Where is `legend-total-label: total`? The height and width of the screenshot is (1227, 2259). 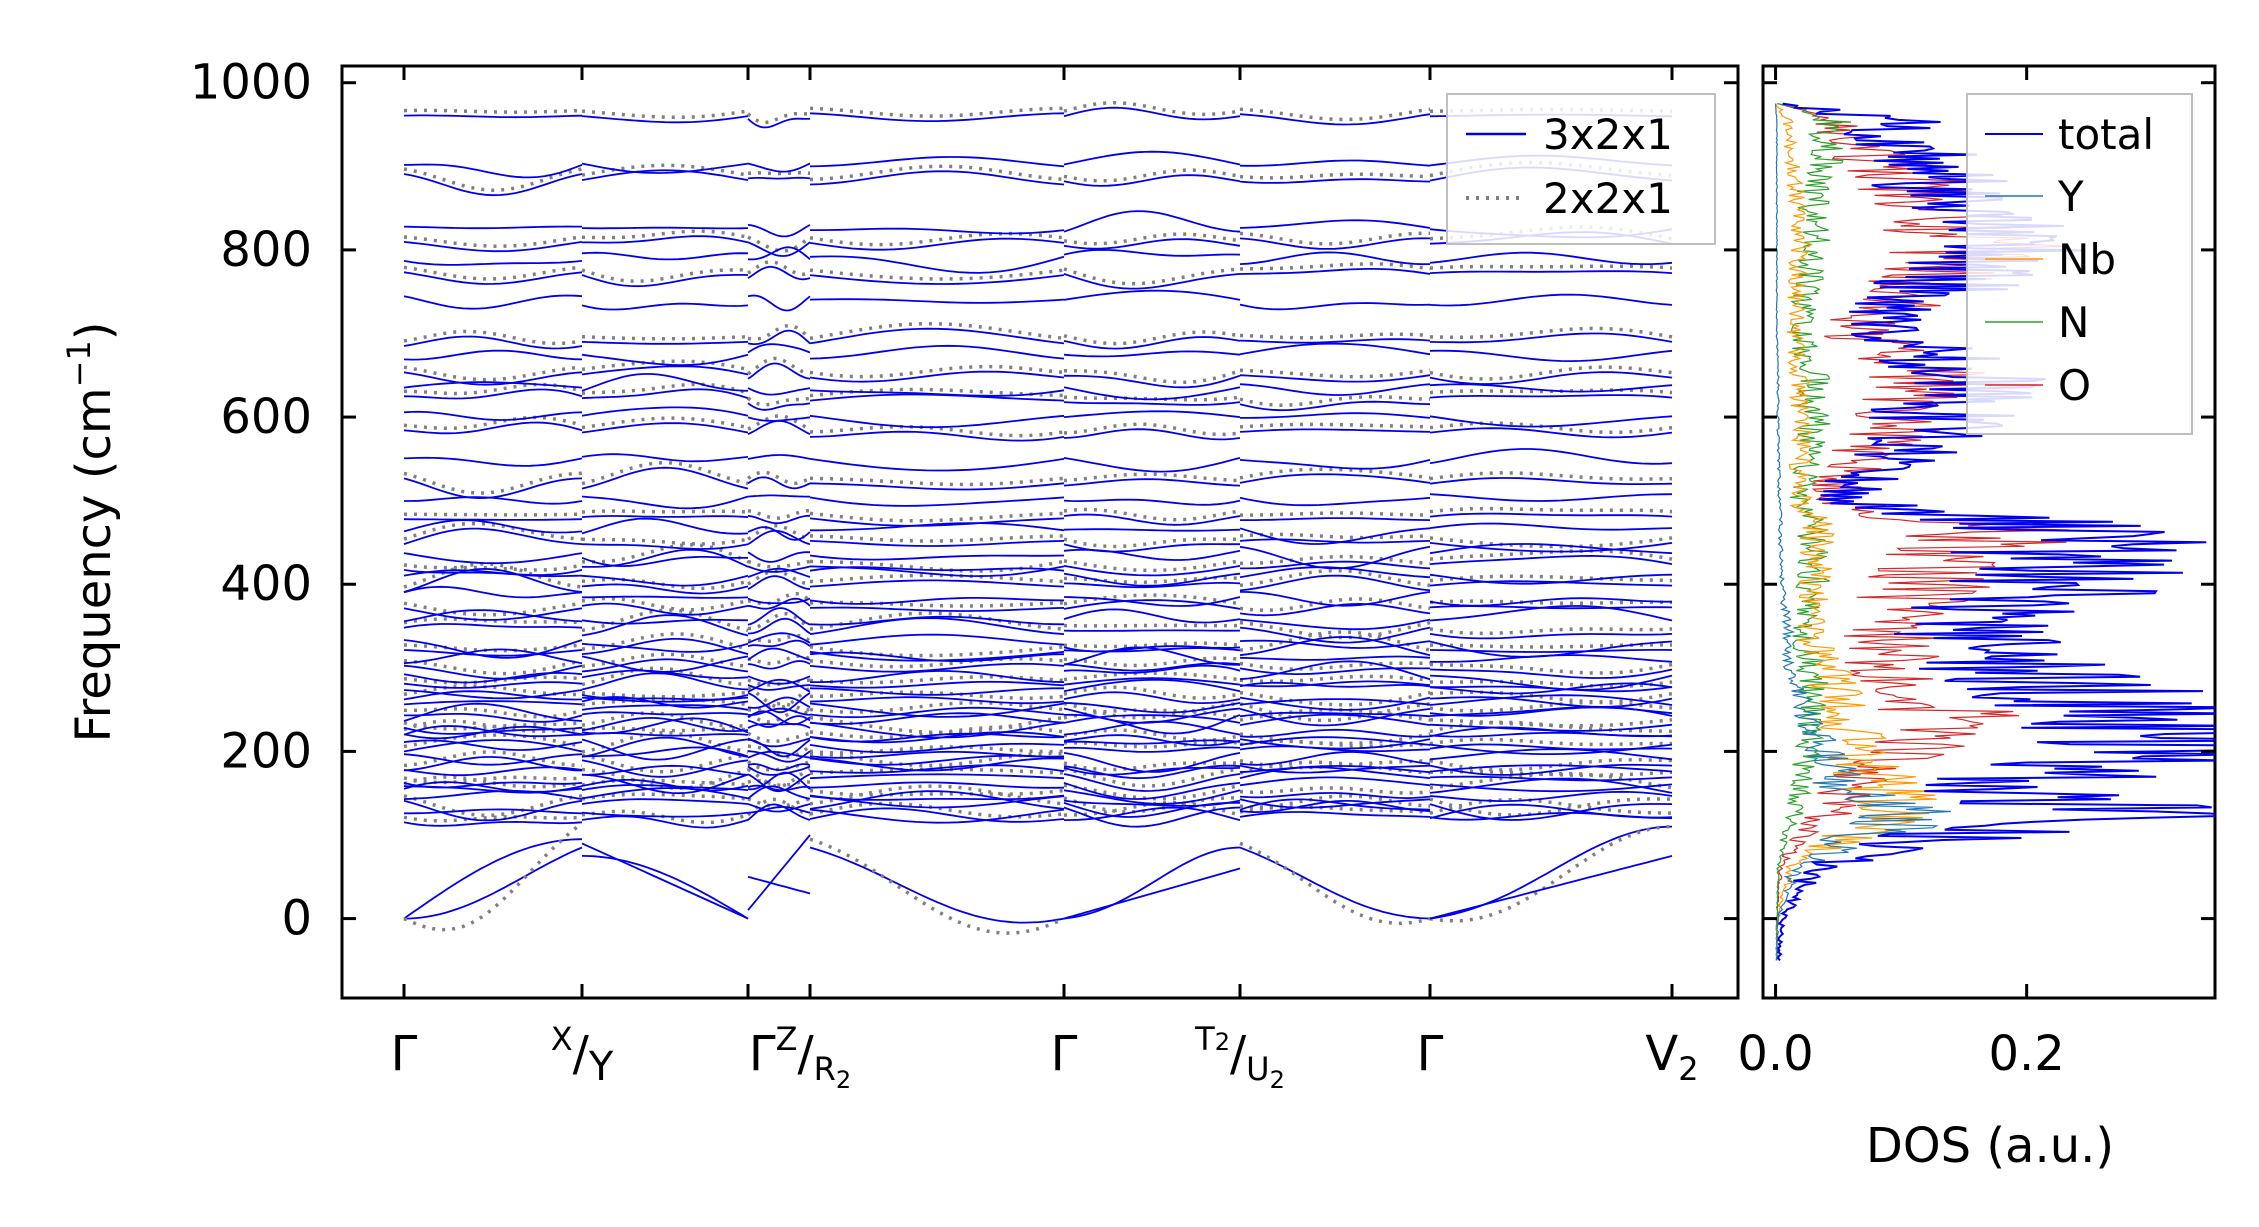 legend-total-label: total is located at coordinates (2106, 134).